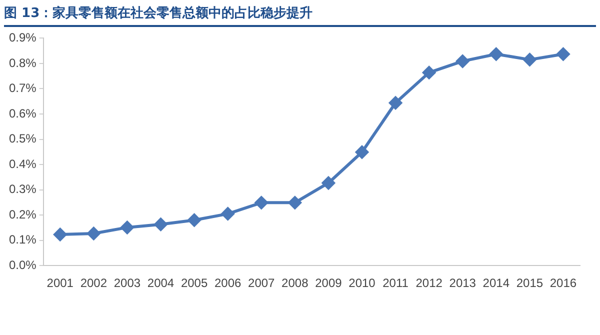 The width and height of the screenshot is (600, 335). I want to click on y-tick-label: 0.1%, so click(22, 239).